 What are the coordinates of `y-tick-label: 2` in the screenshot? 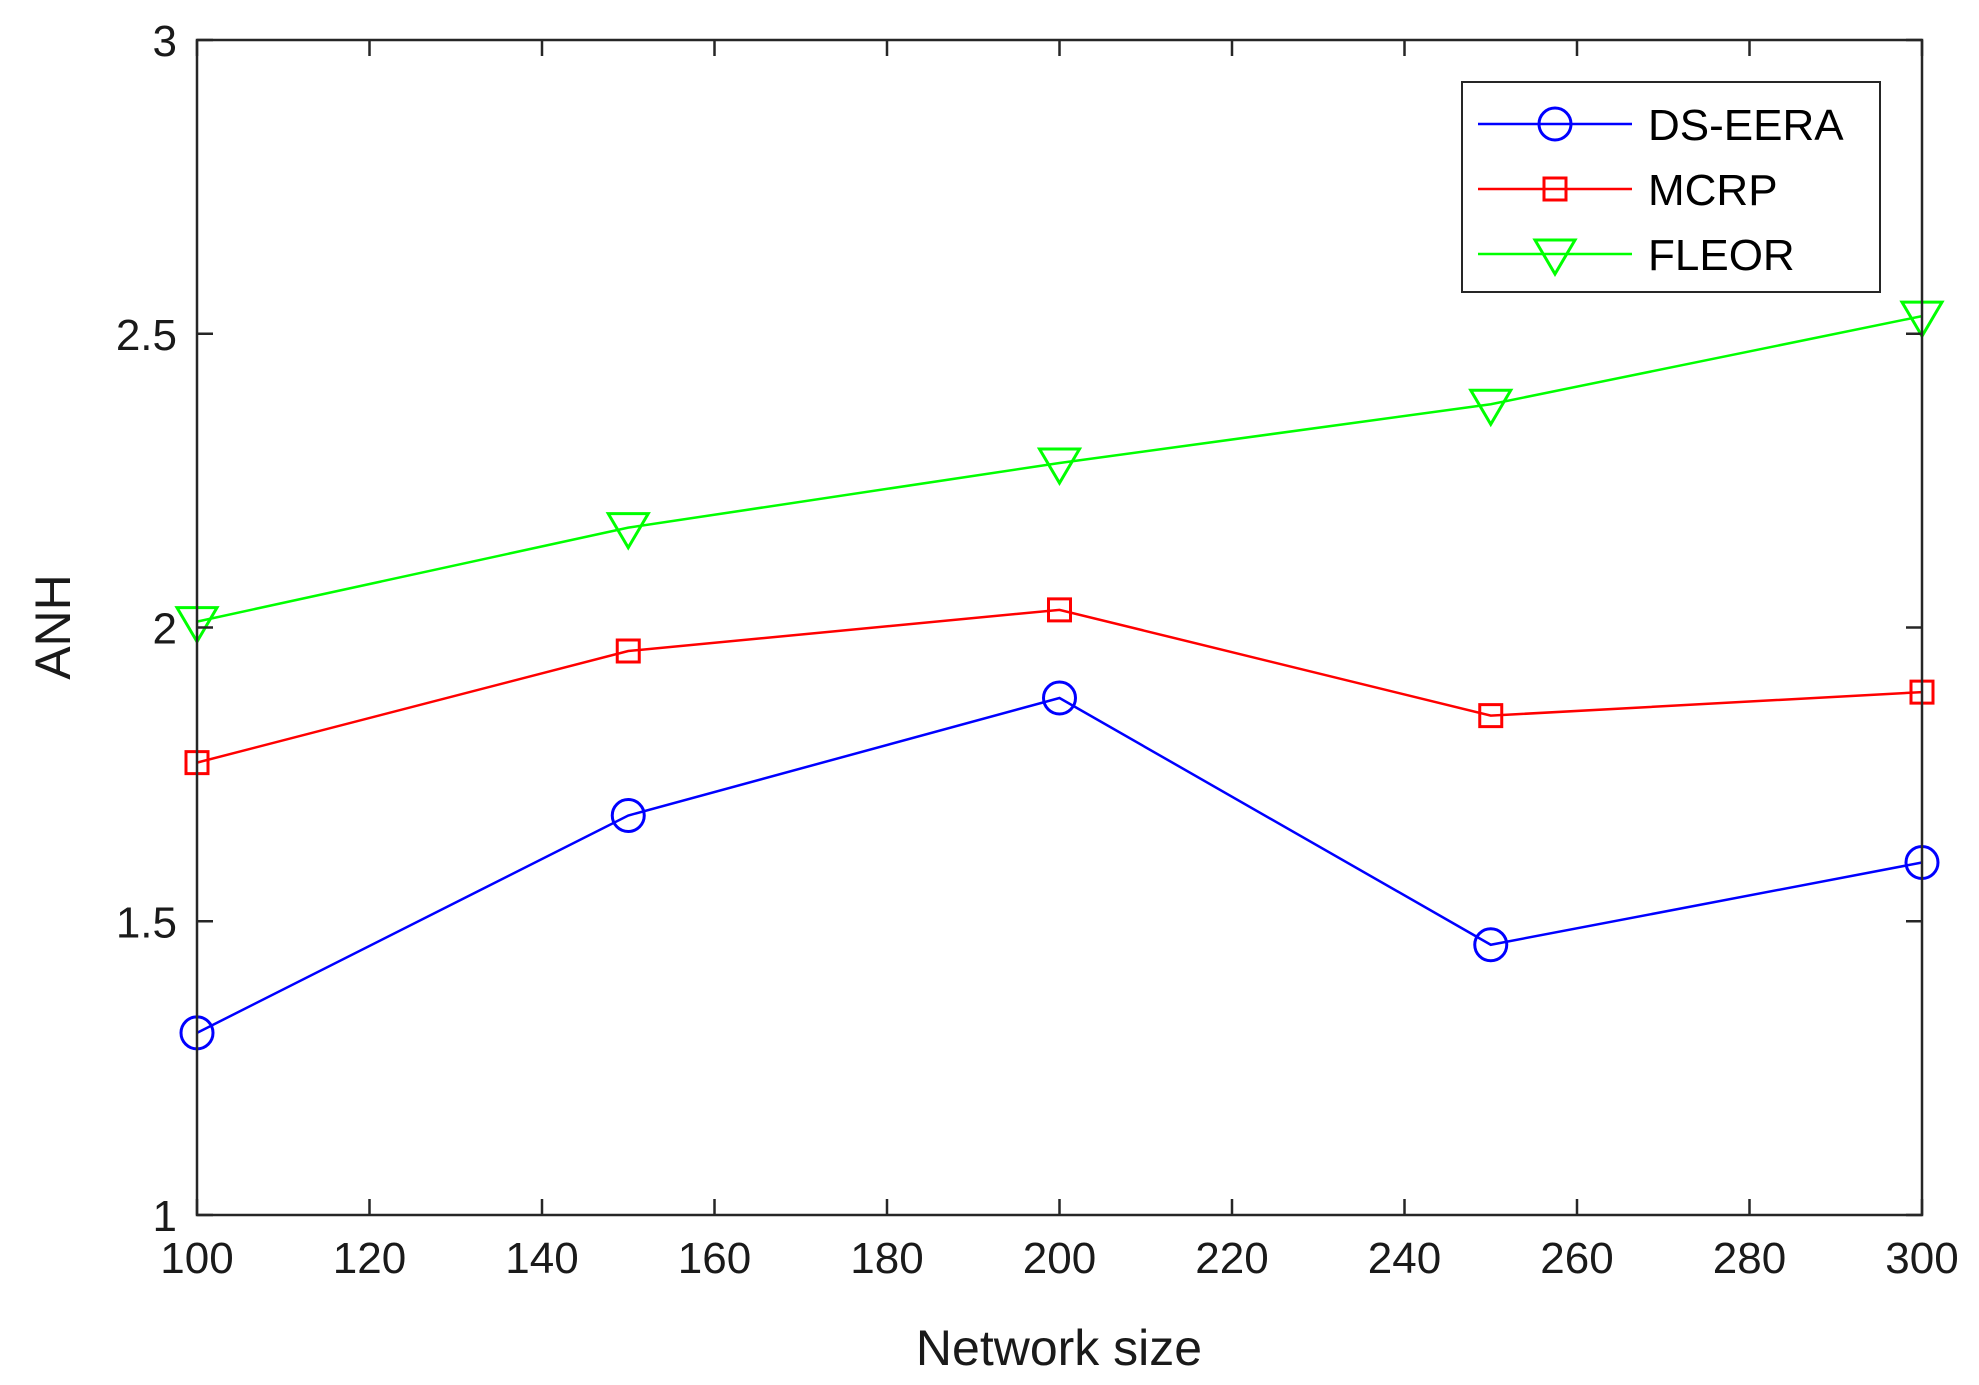 It's located at (165, 629).